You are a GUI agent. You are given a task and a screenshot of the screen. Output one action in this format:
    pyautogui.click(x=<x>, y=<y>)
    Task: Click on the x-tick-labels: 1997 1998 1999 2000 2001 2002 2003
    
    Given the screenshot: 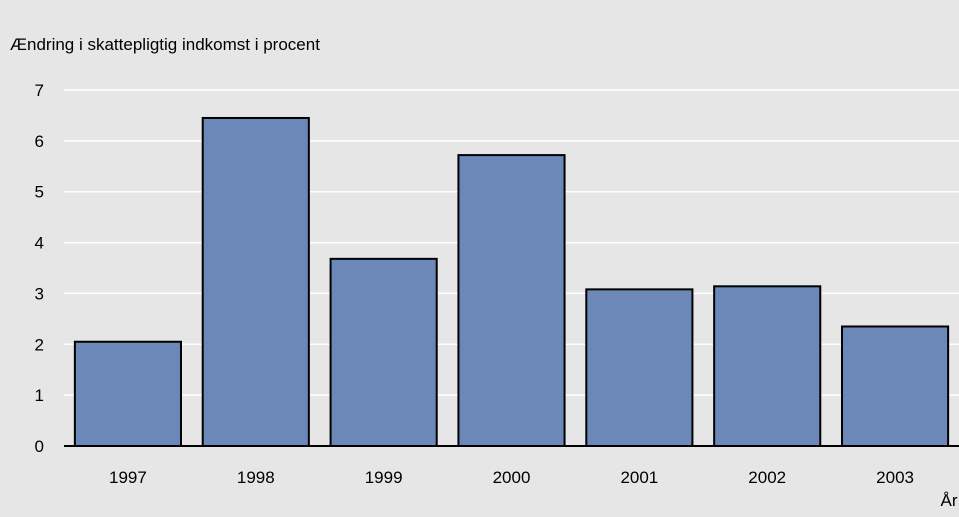 What is the action you would take?
    pyautogui.click(x=511, y=477)
    